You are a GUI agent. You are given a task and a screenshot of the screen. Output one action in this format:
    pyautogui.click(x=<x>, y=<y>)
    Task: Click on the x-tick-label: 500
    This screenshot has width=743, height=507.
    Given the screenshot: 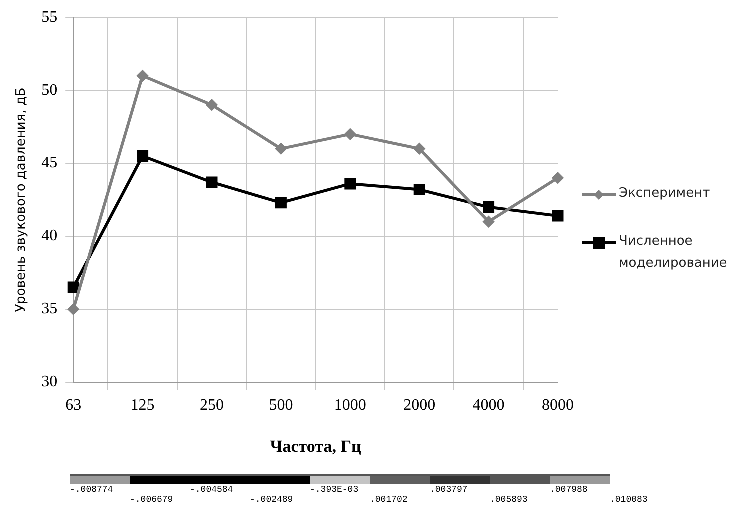 What is the action you would take?
    pyautogui.click(x=281, y=405)
    